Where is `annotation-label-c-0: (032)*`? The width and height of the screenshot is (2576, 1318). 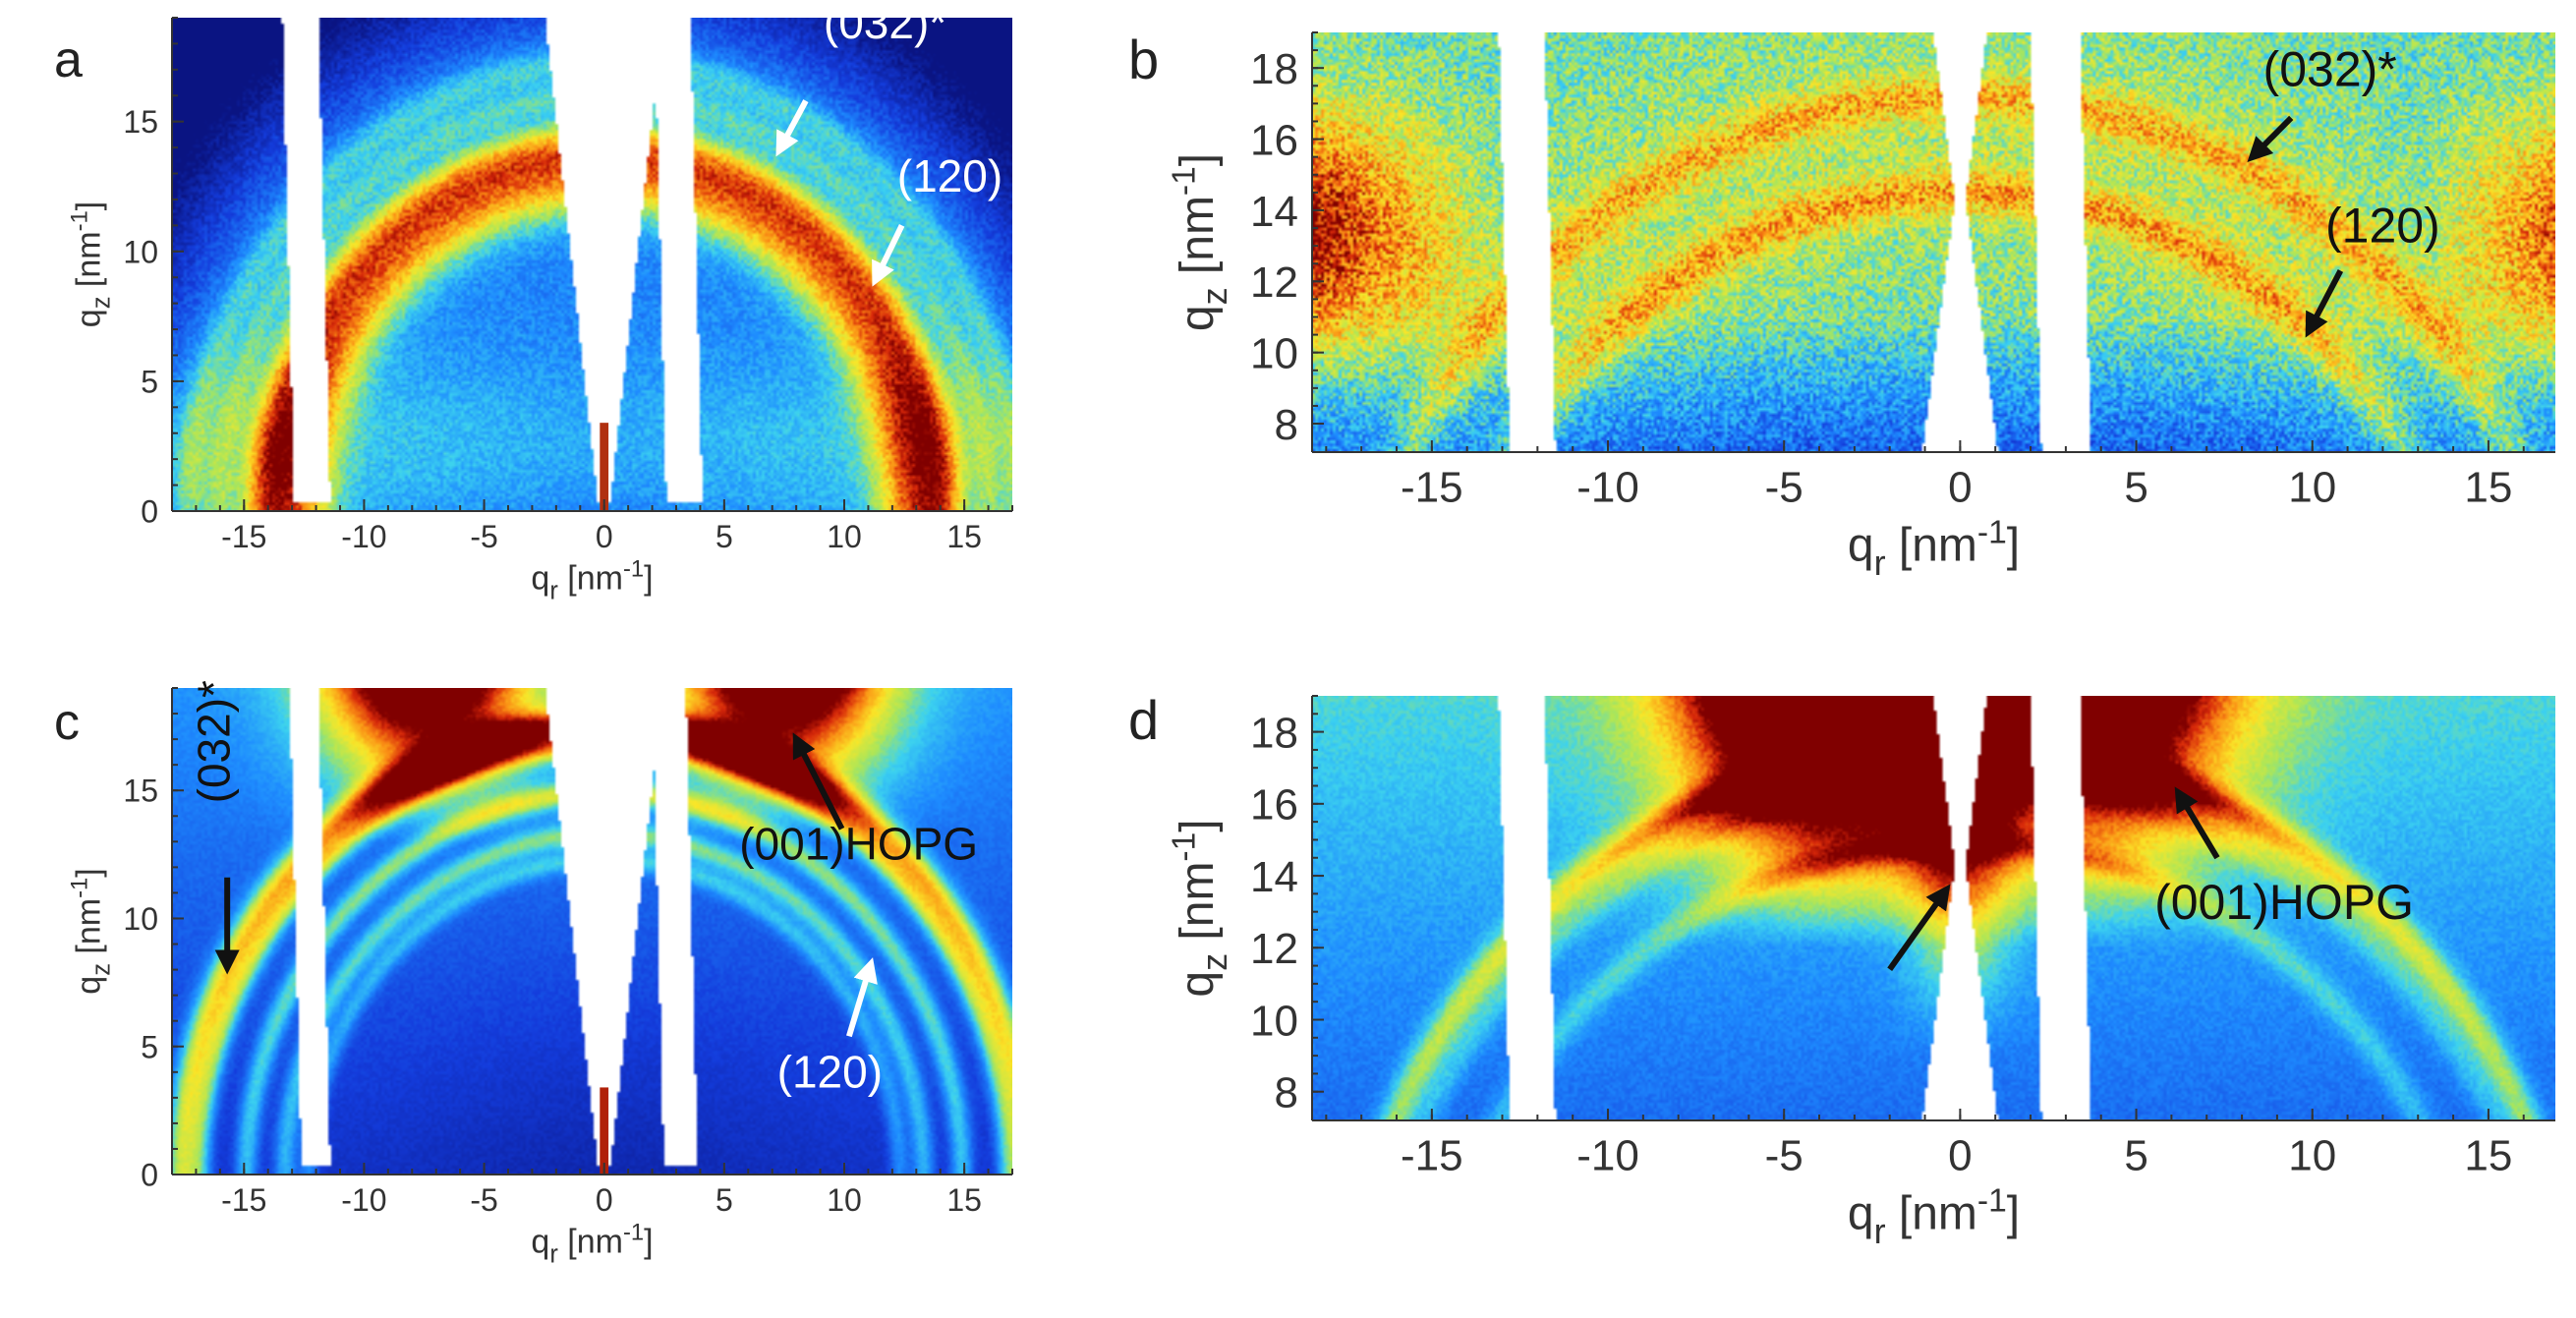
annotation-label-c-0: (032)* is located at coordinates (214, 742).